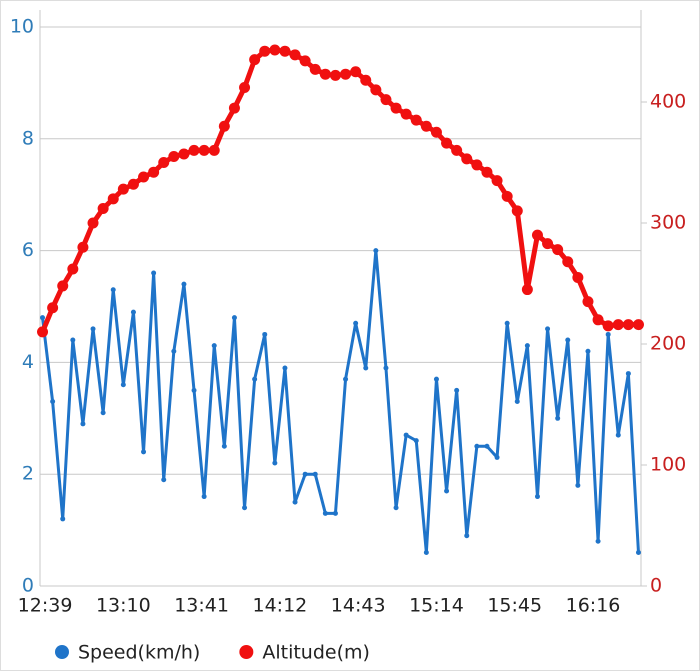  I want to click on y-tick-label: 6, so click(28, 250).